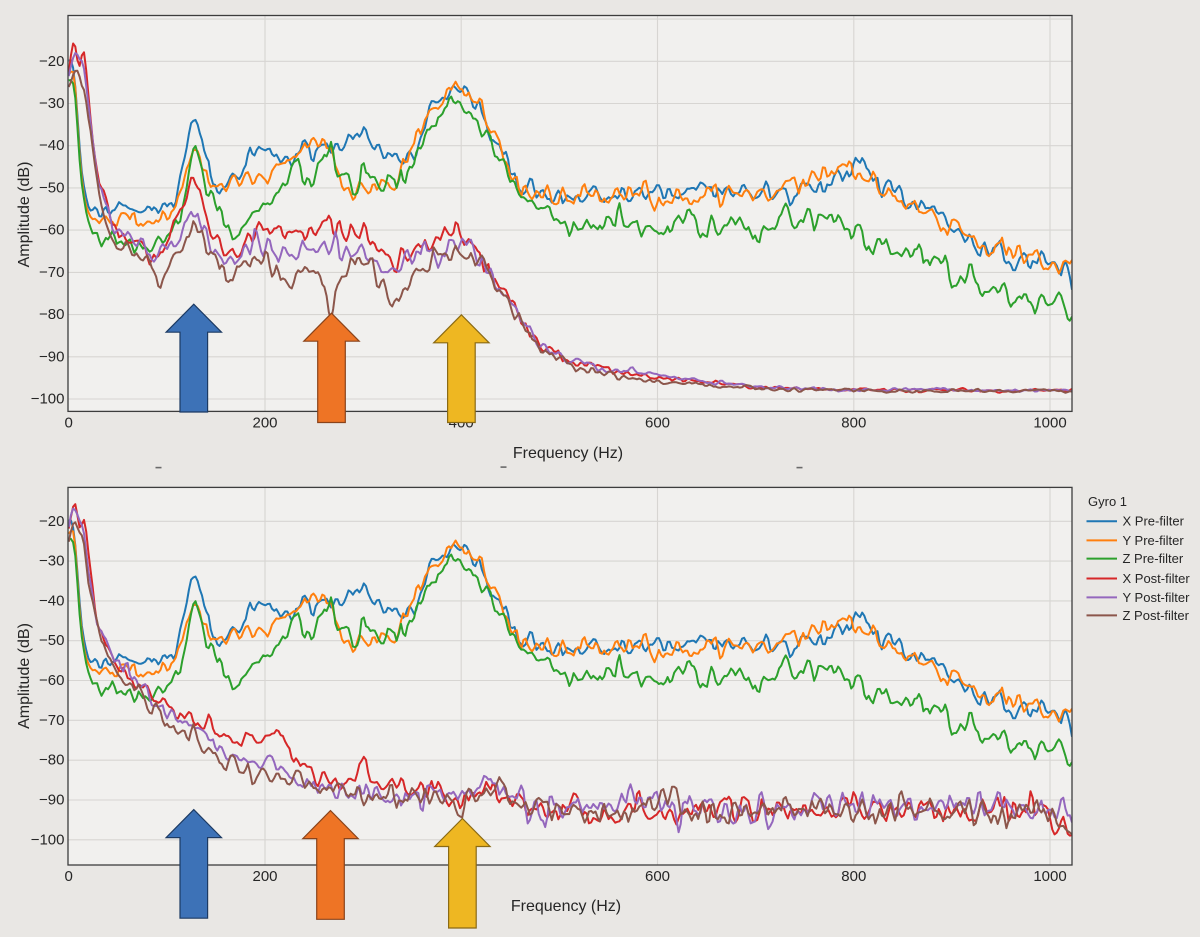 Image resolution: width=1200 pixels, height=937 pixels. Describe the element at coordinates (1157, 578) in the screenshot. I see `svg-text: X Post-filter` at that location.